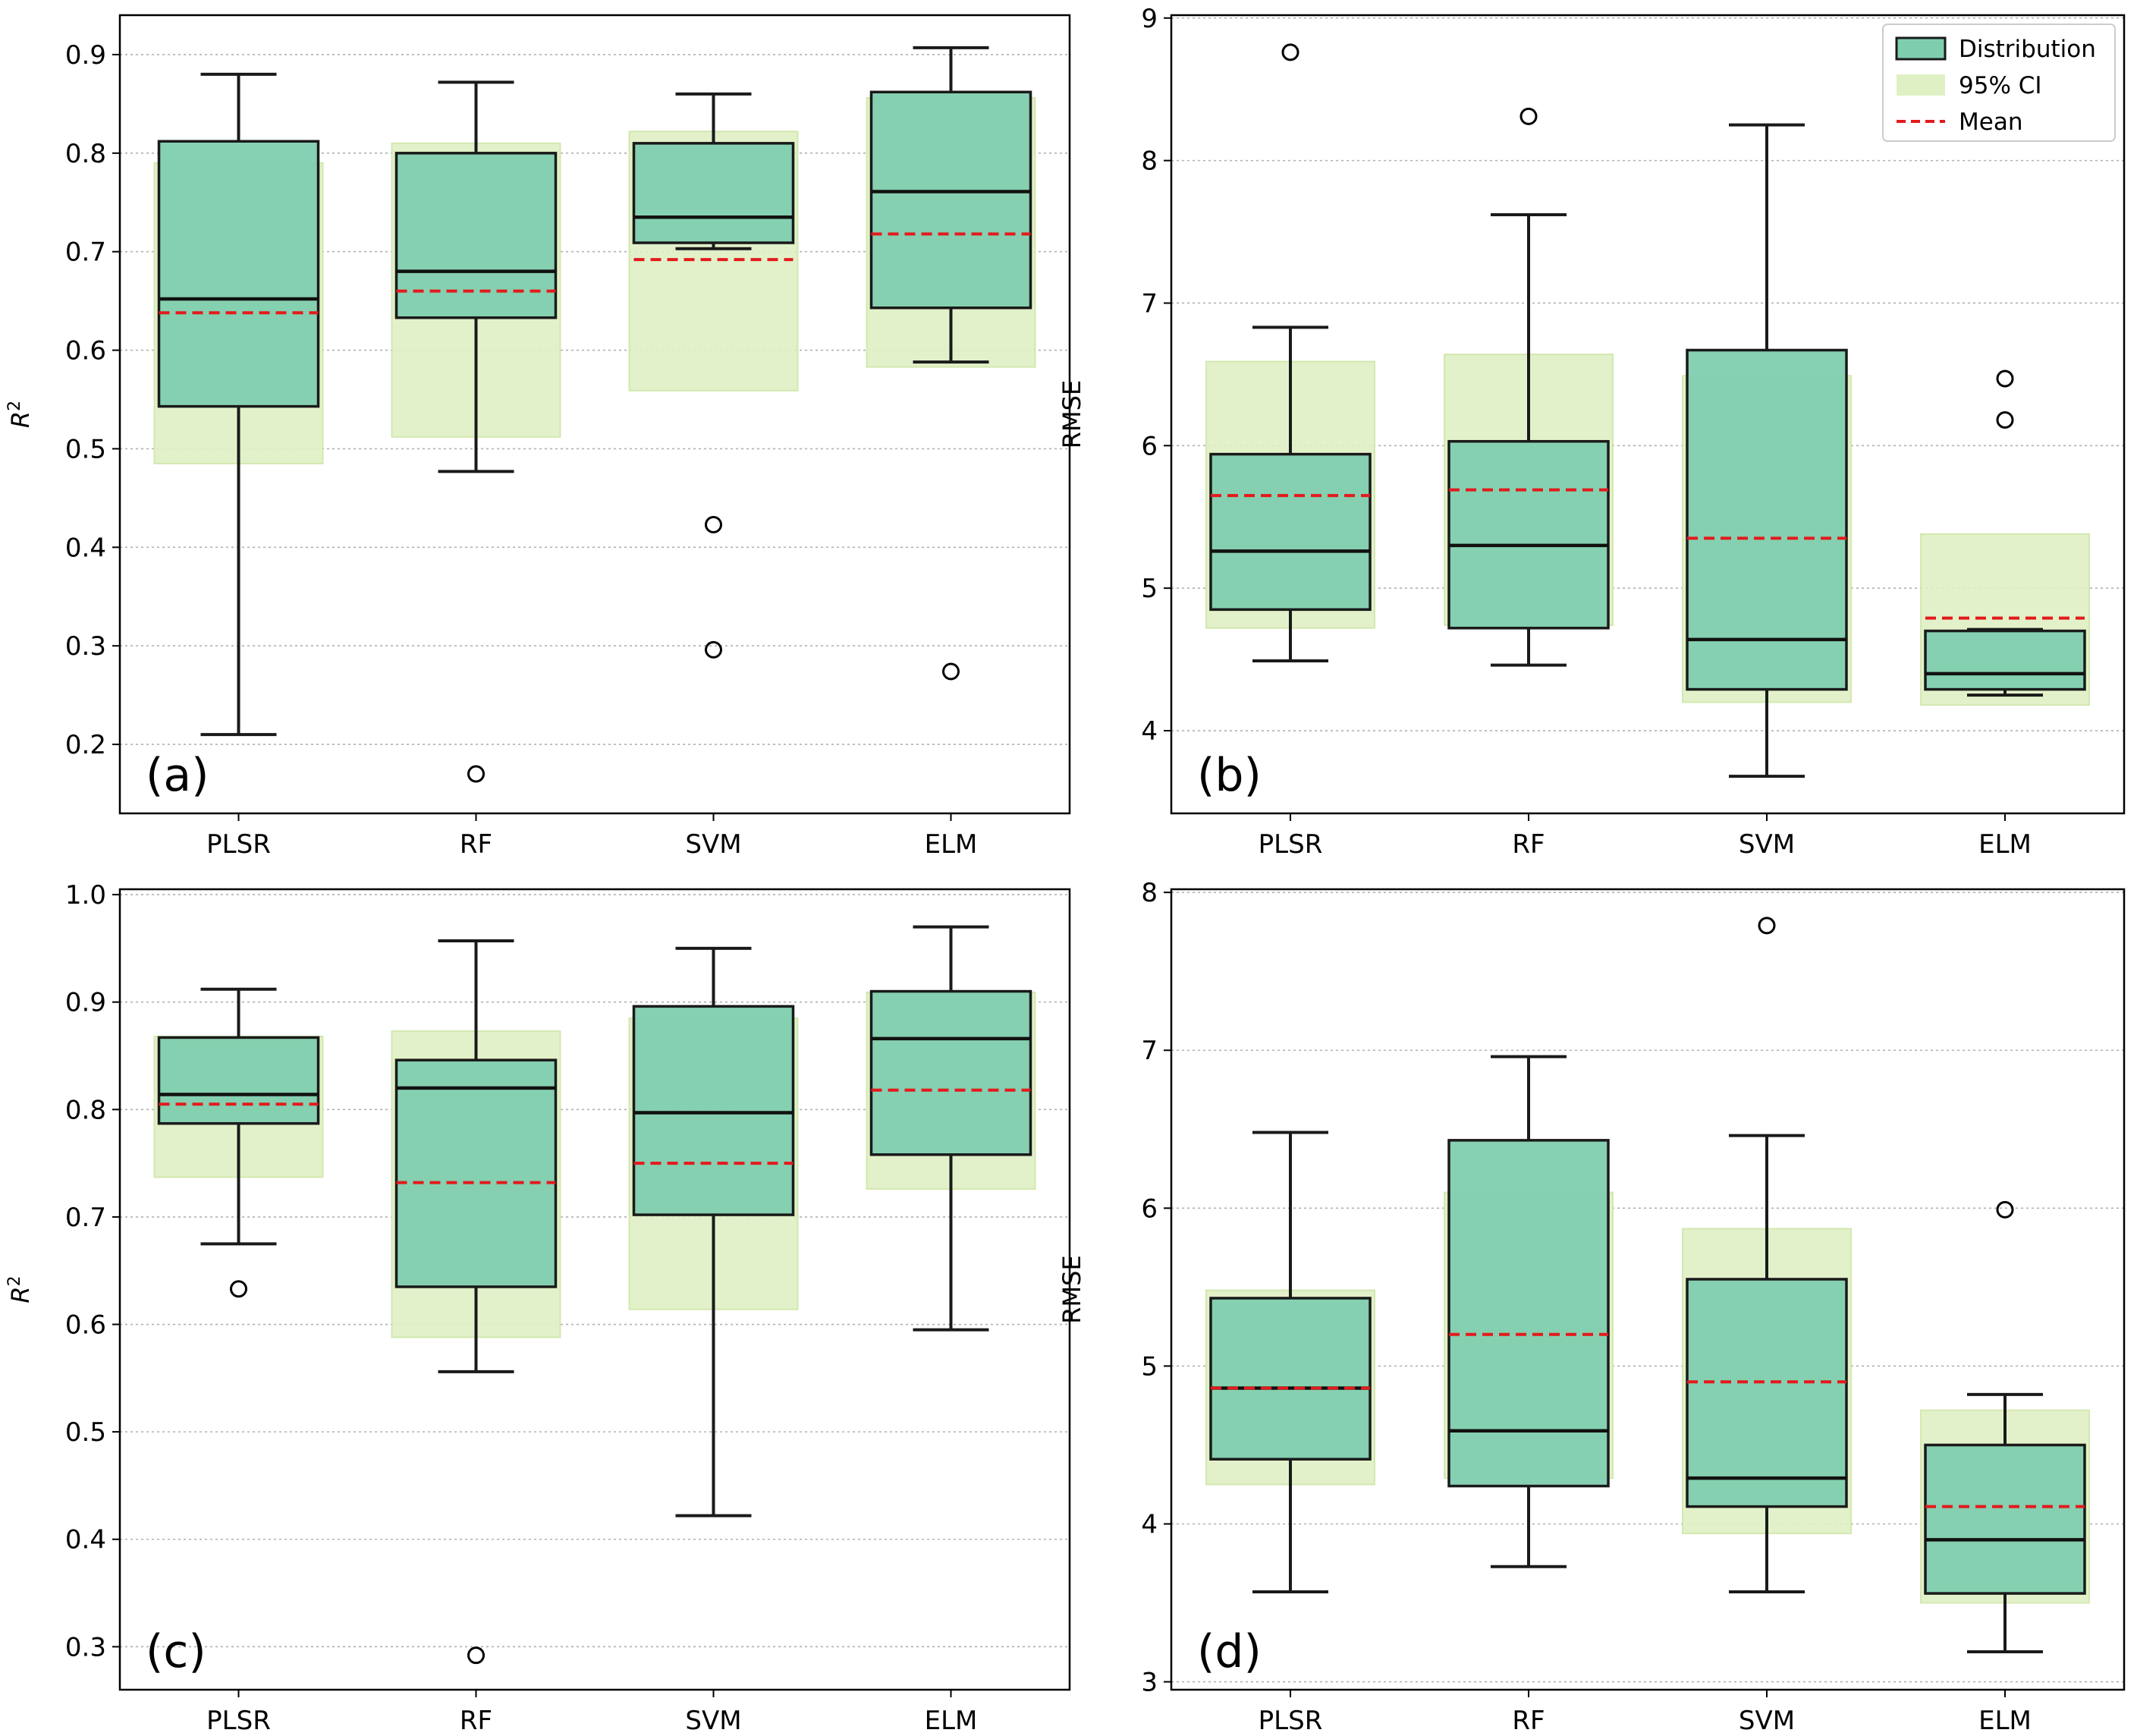 The image size is (2137, 1736). I want to click on panel-label: (c), so click(176, 1651).